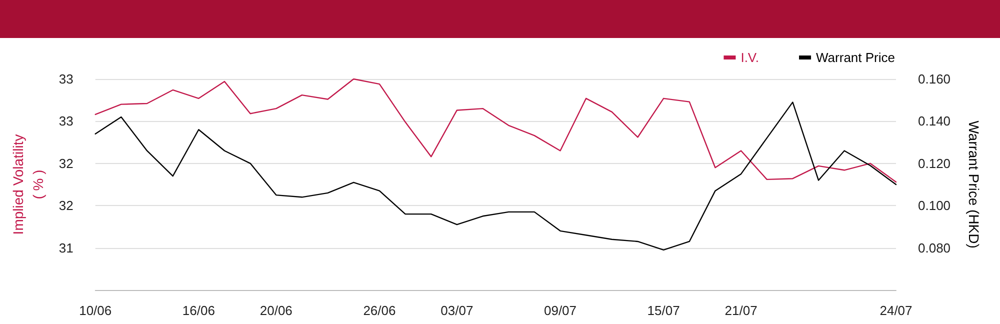 Image resolution: width=1000 pixels, height=324 pixels. Describe the element at coordinates (974, 184) in the screenshot. I see `y2-axis-title: Warrant Price (HKD)` at that location.